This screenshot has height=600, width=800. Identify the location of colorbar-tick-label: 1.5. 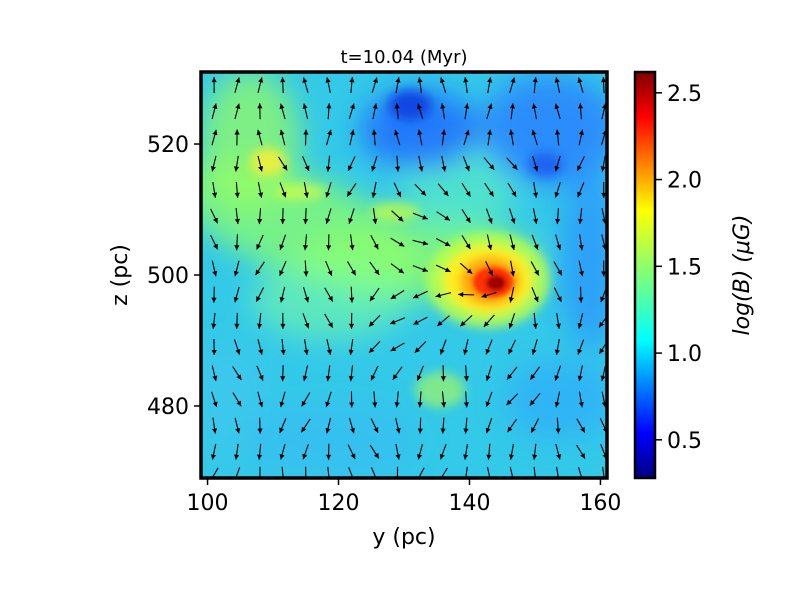
(684, 267).